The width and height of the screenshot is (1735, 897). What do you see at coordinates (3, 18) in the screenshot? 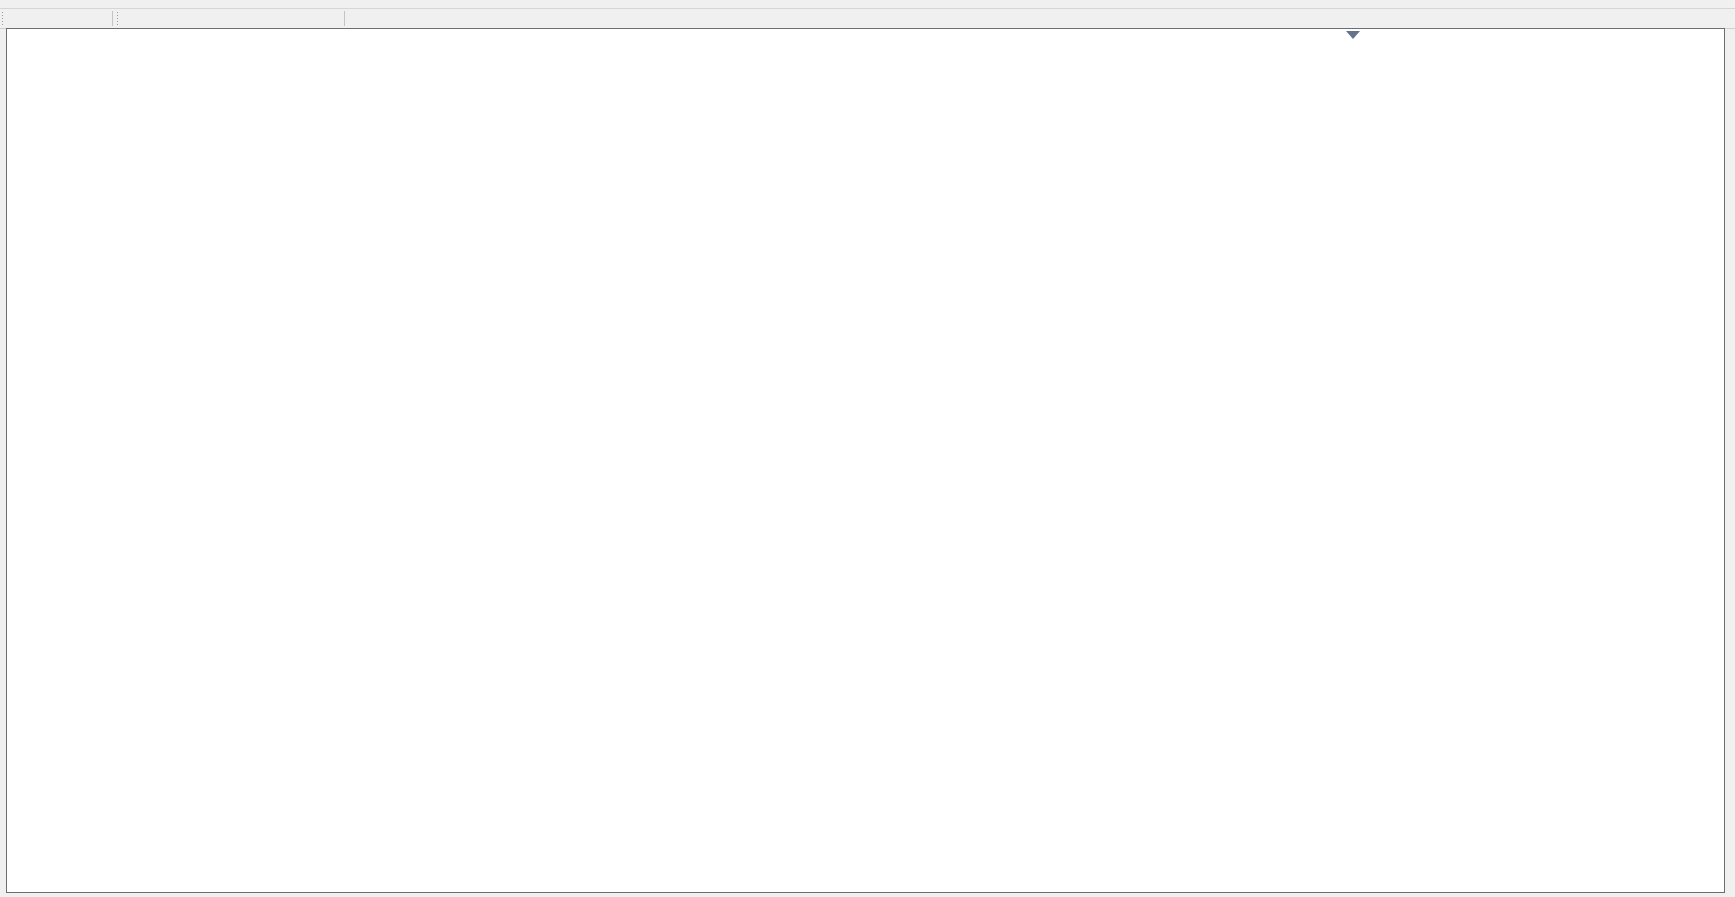
I see `toolbar-drag-handle` at bounding box center [3, 18].